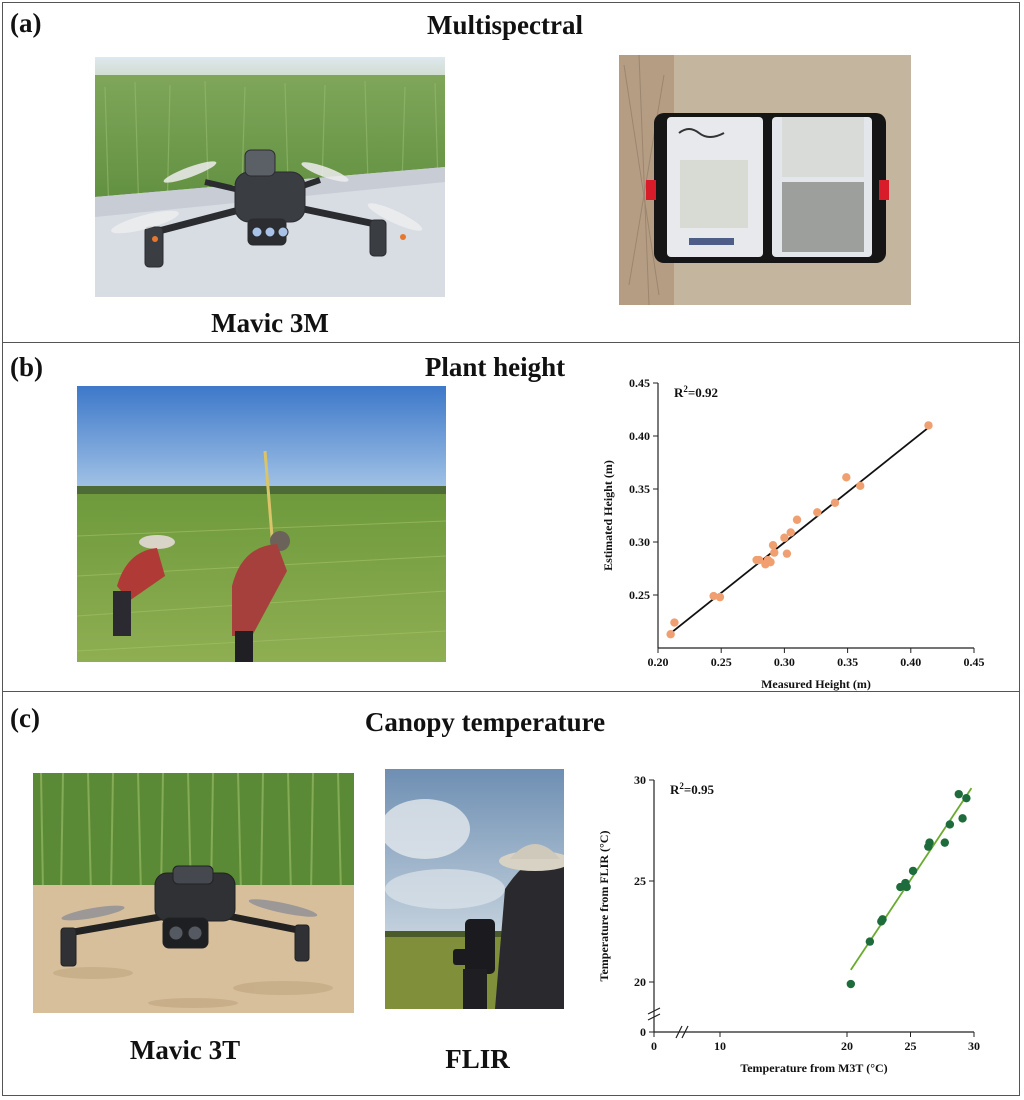 Image resolution: width=1024 pixels, height=1100 pixels. I want to click on thermal-drone-photo, so click(193, 893).